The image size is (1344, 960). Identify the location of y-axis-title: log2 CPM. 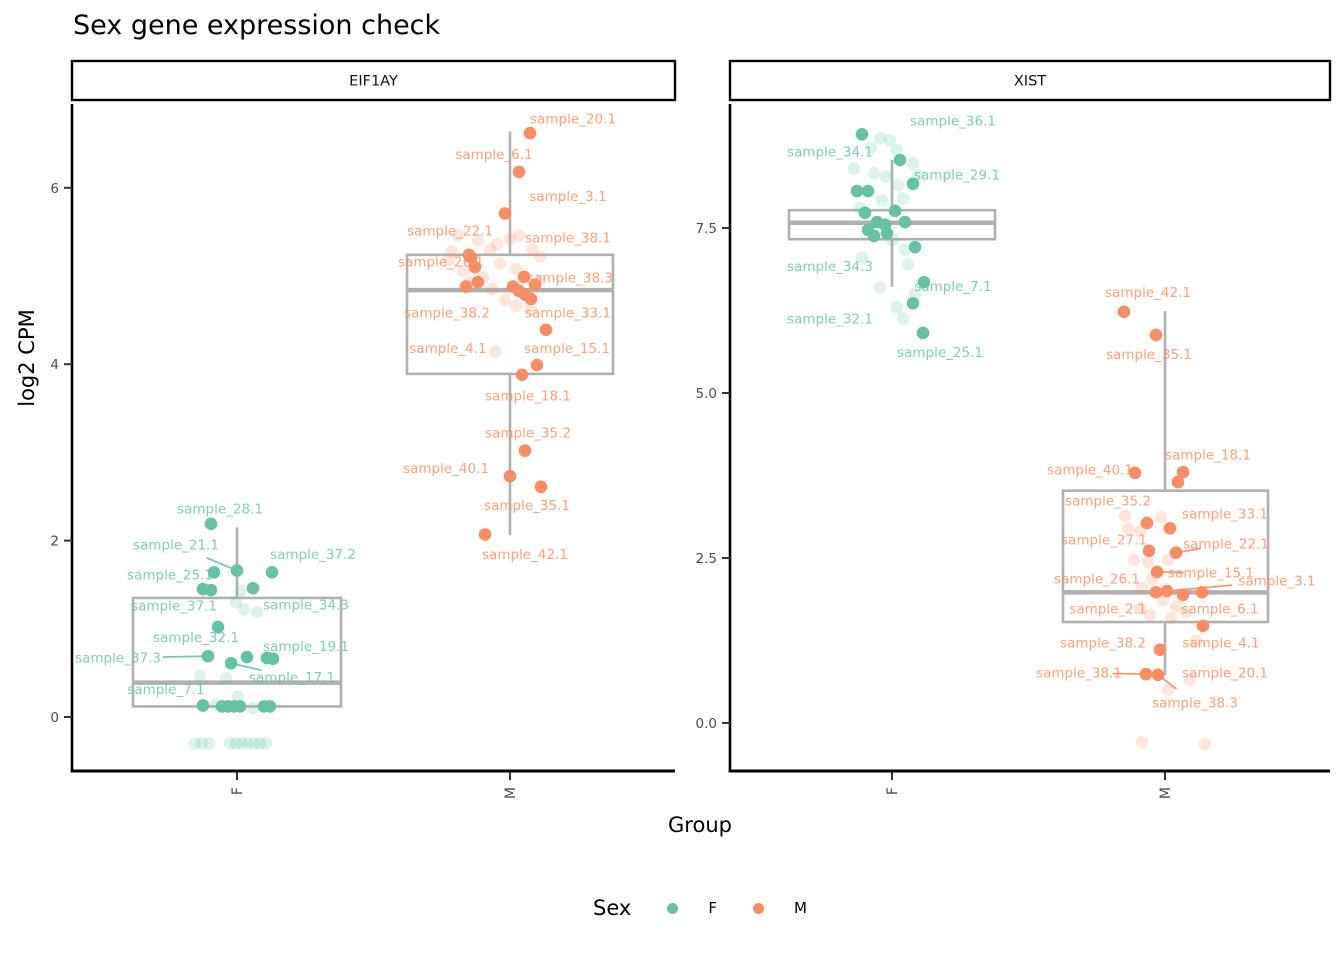
(27, 358).